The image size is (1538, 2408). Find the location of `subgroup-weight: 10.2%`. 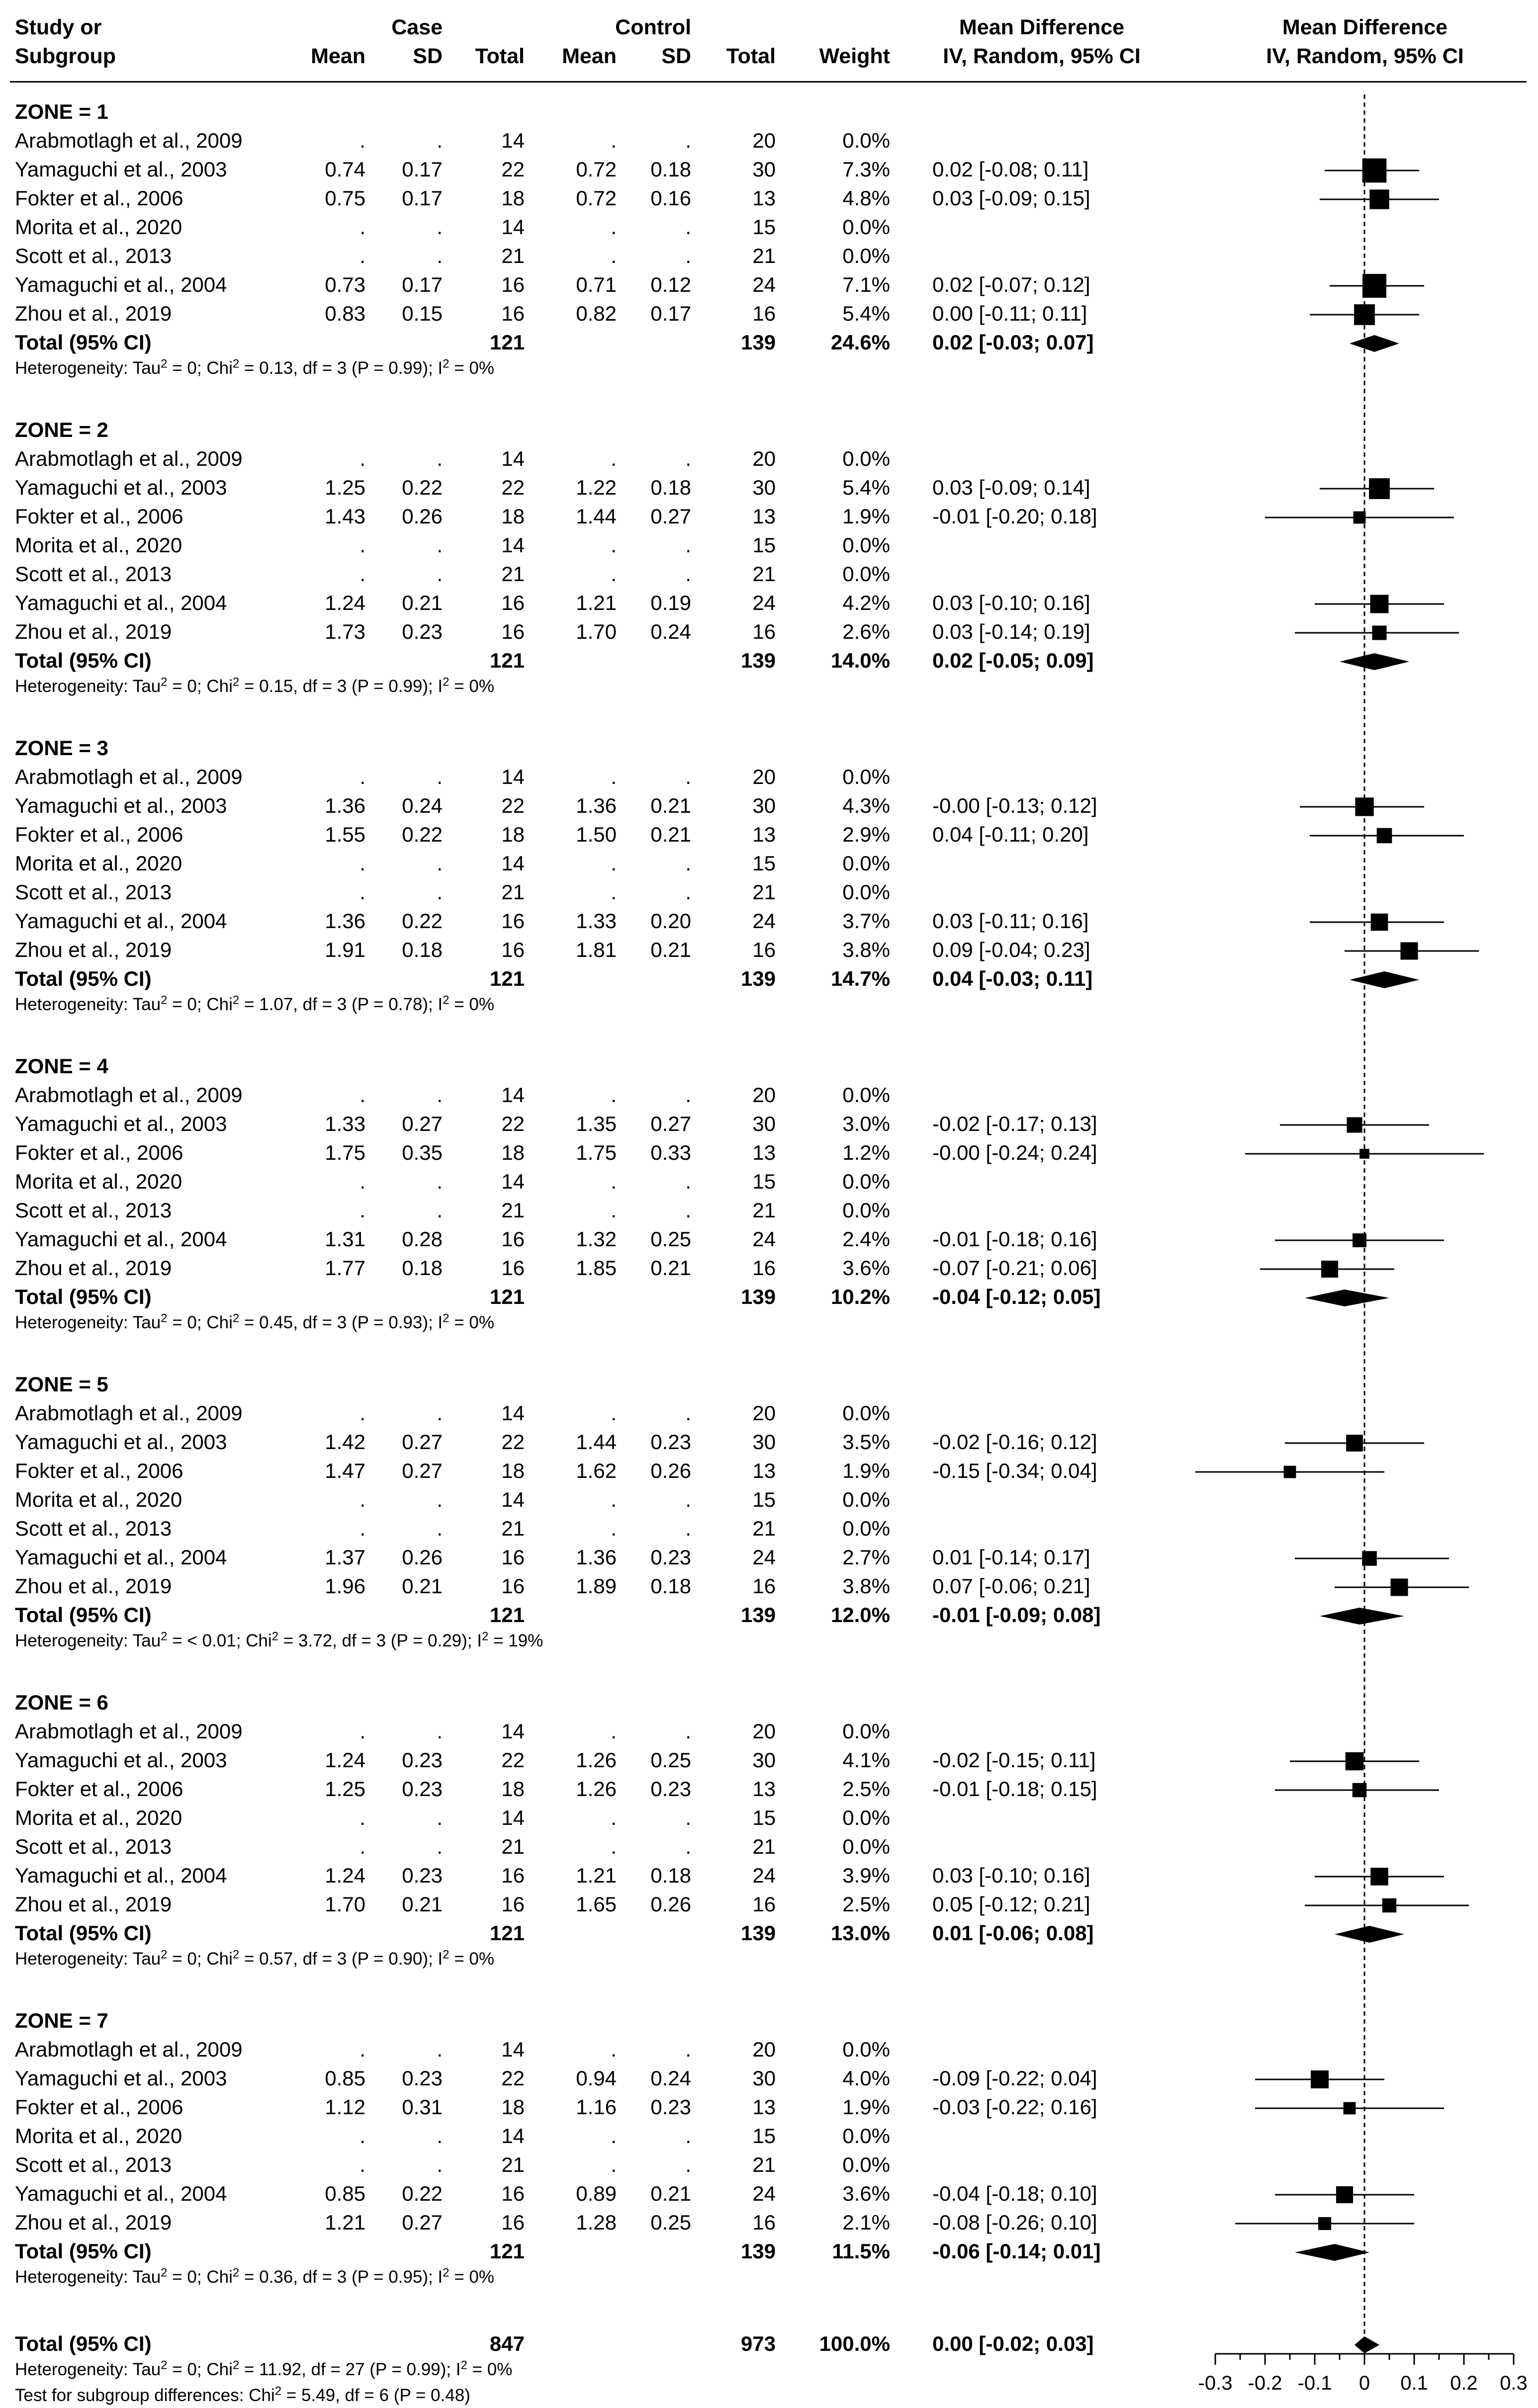

subgroup-weight: 10.2% is located at coordinates (860, 1296).